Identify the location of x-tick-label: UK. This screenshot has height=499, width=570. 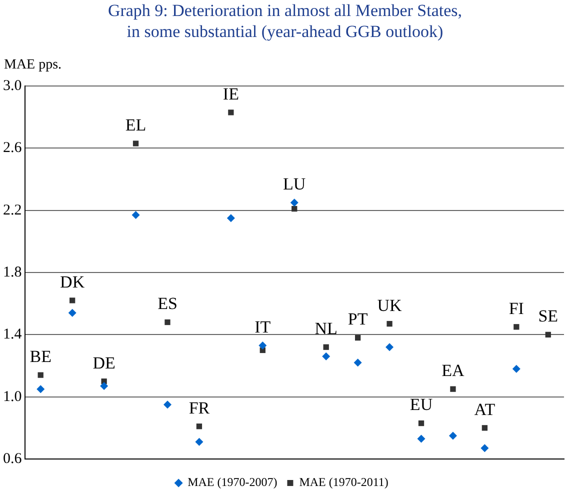
(390, 305).